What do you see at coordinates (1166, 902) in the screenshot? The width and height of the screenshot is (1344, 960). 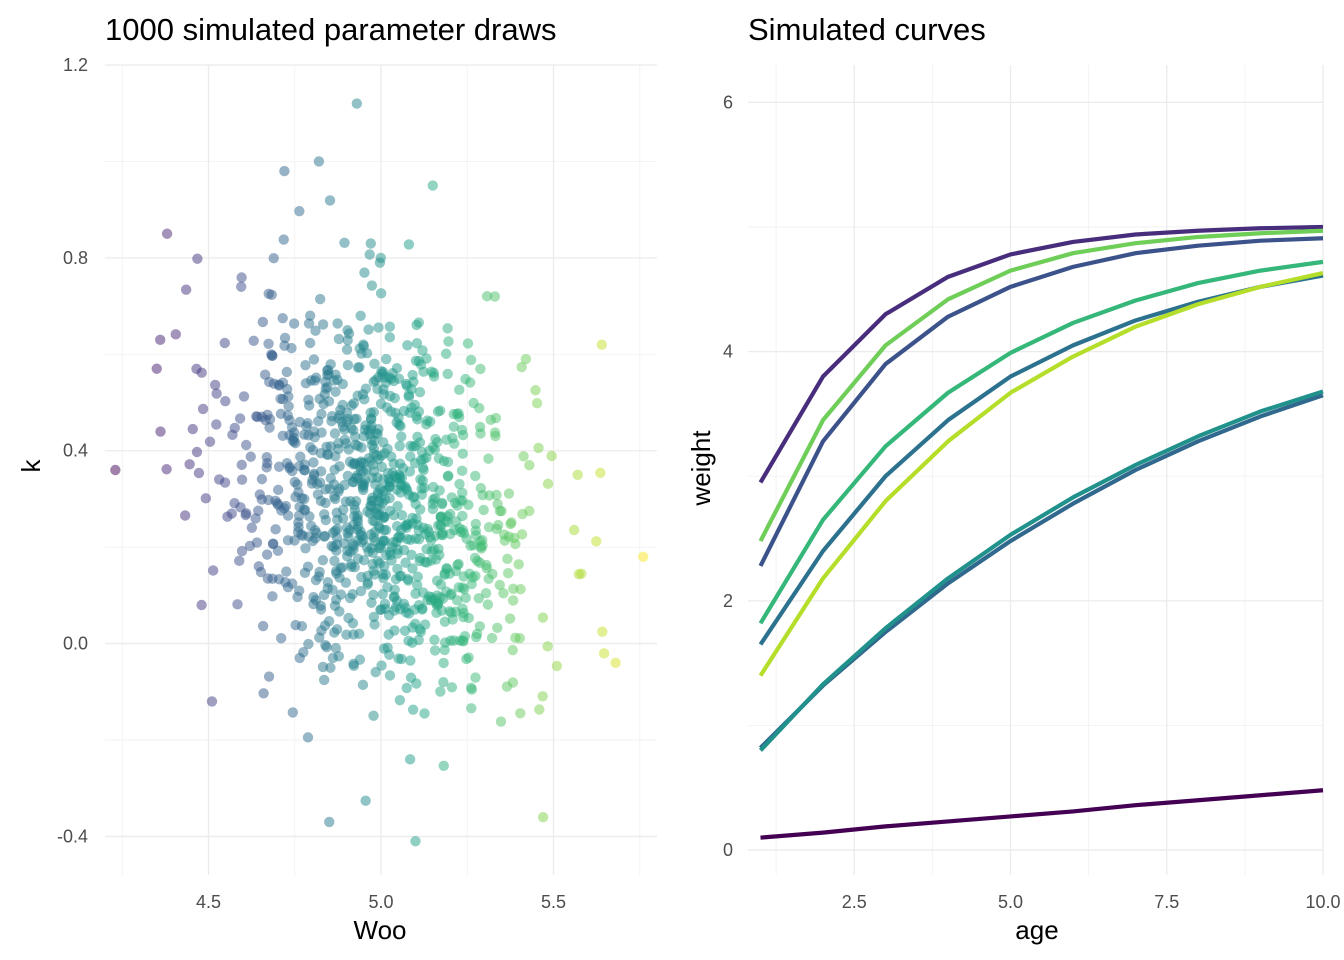 I see `line-x-tick-label: 7.5` at bounding box center [1166, 902].